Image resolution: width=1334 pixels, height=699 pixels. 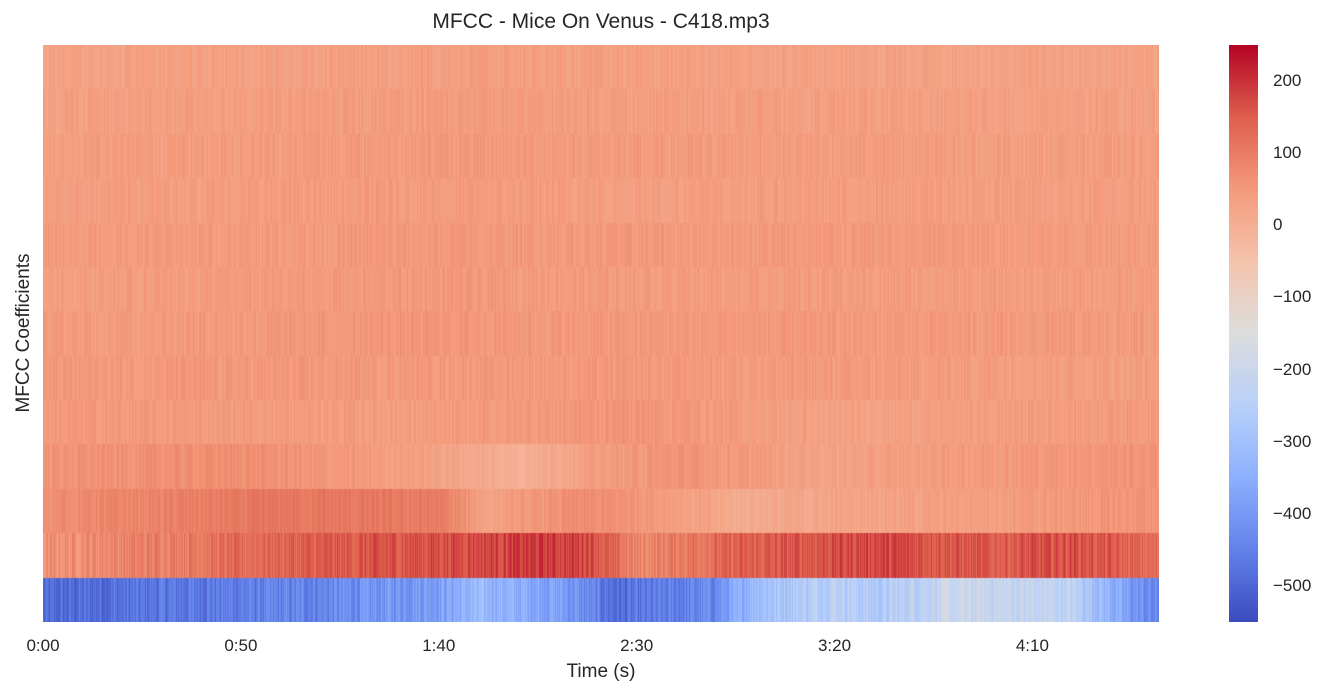 I want to click on colorbar-tick-label: 100, so click(x=1287, y=153).